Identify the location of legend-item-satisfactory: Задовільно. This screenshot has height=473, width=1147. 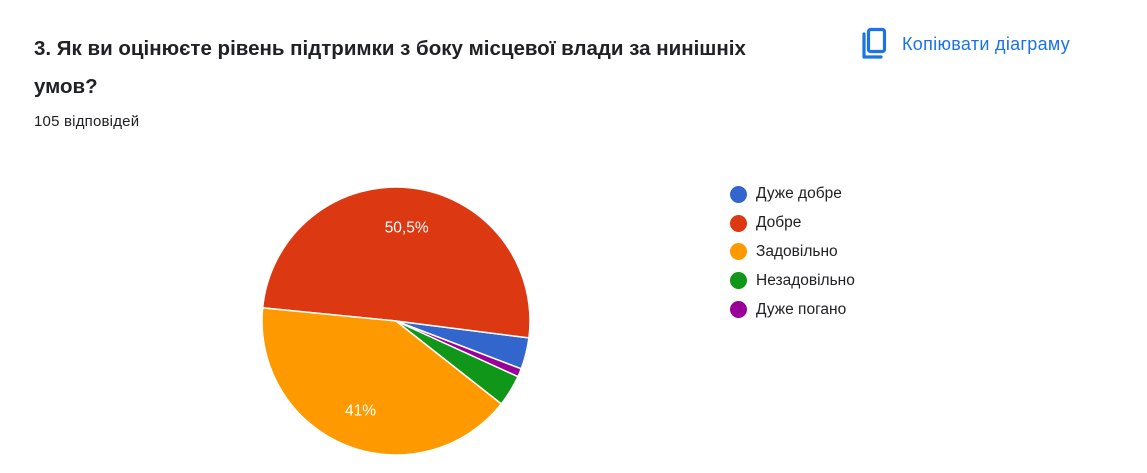
(792, 252).